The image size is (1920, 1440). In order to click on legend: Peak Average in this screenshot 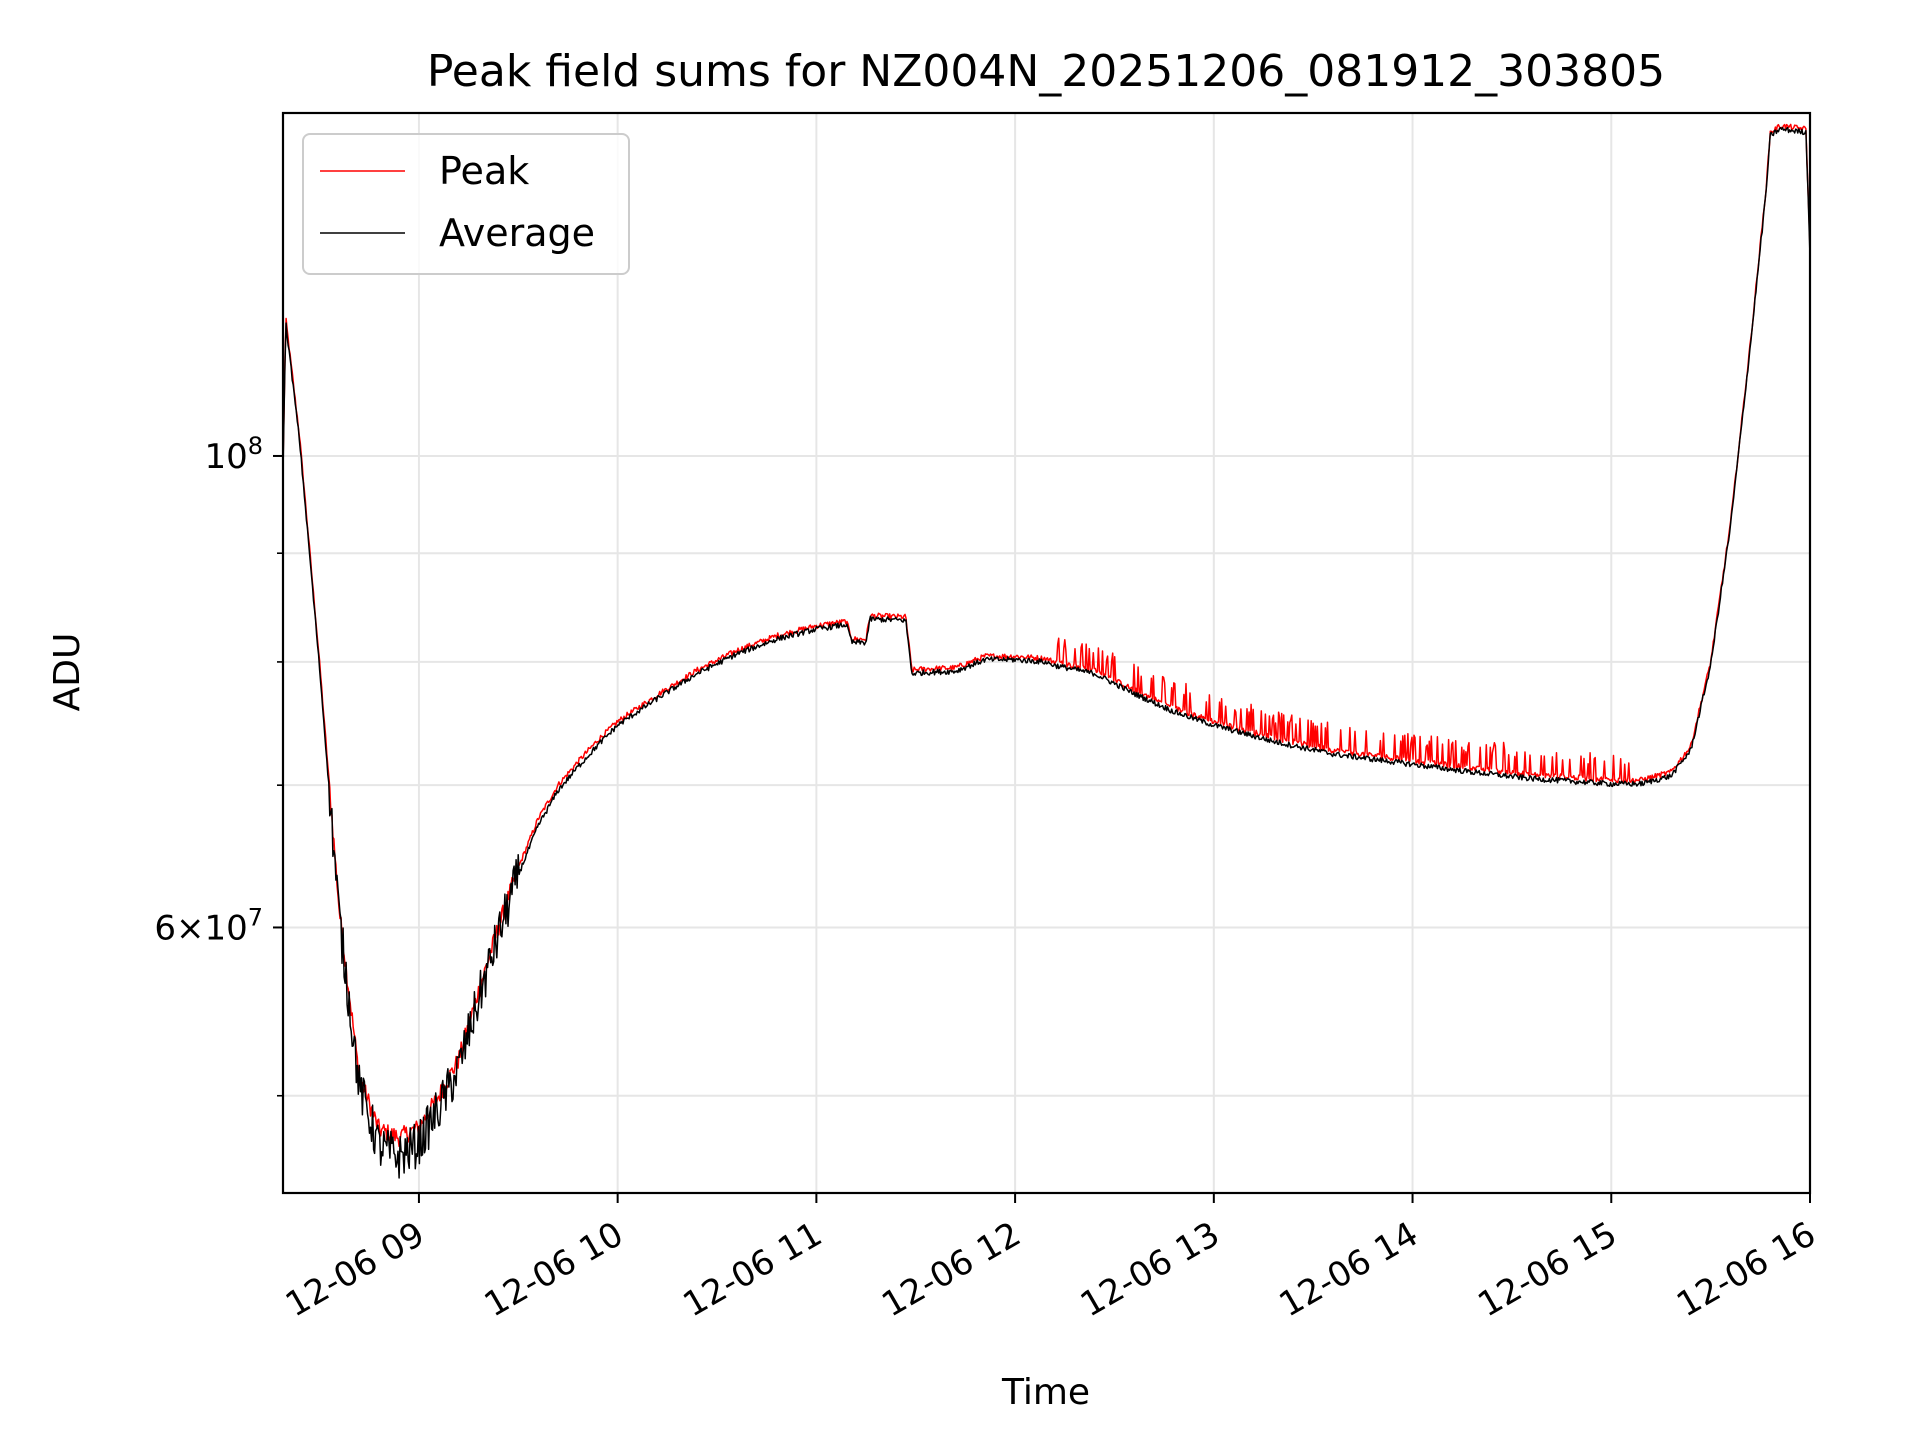, I will do `click(466, 204)`.